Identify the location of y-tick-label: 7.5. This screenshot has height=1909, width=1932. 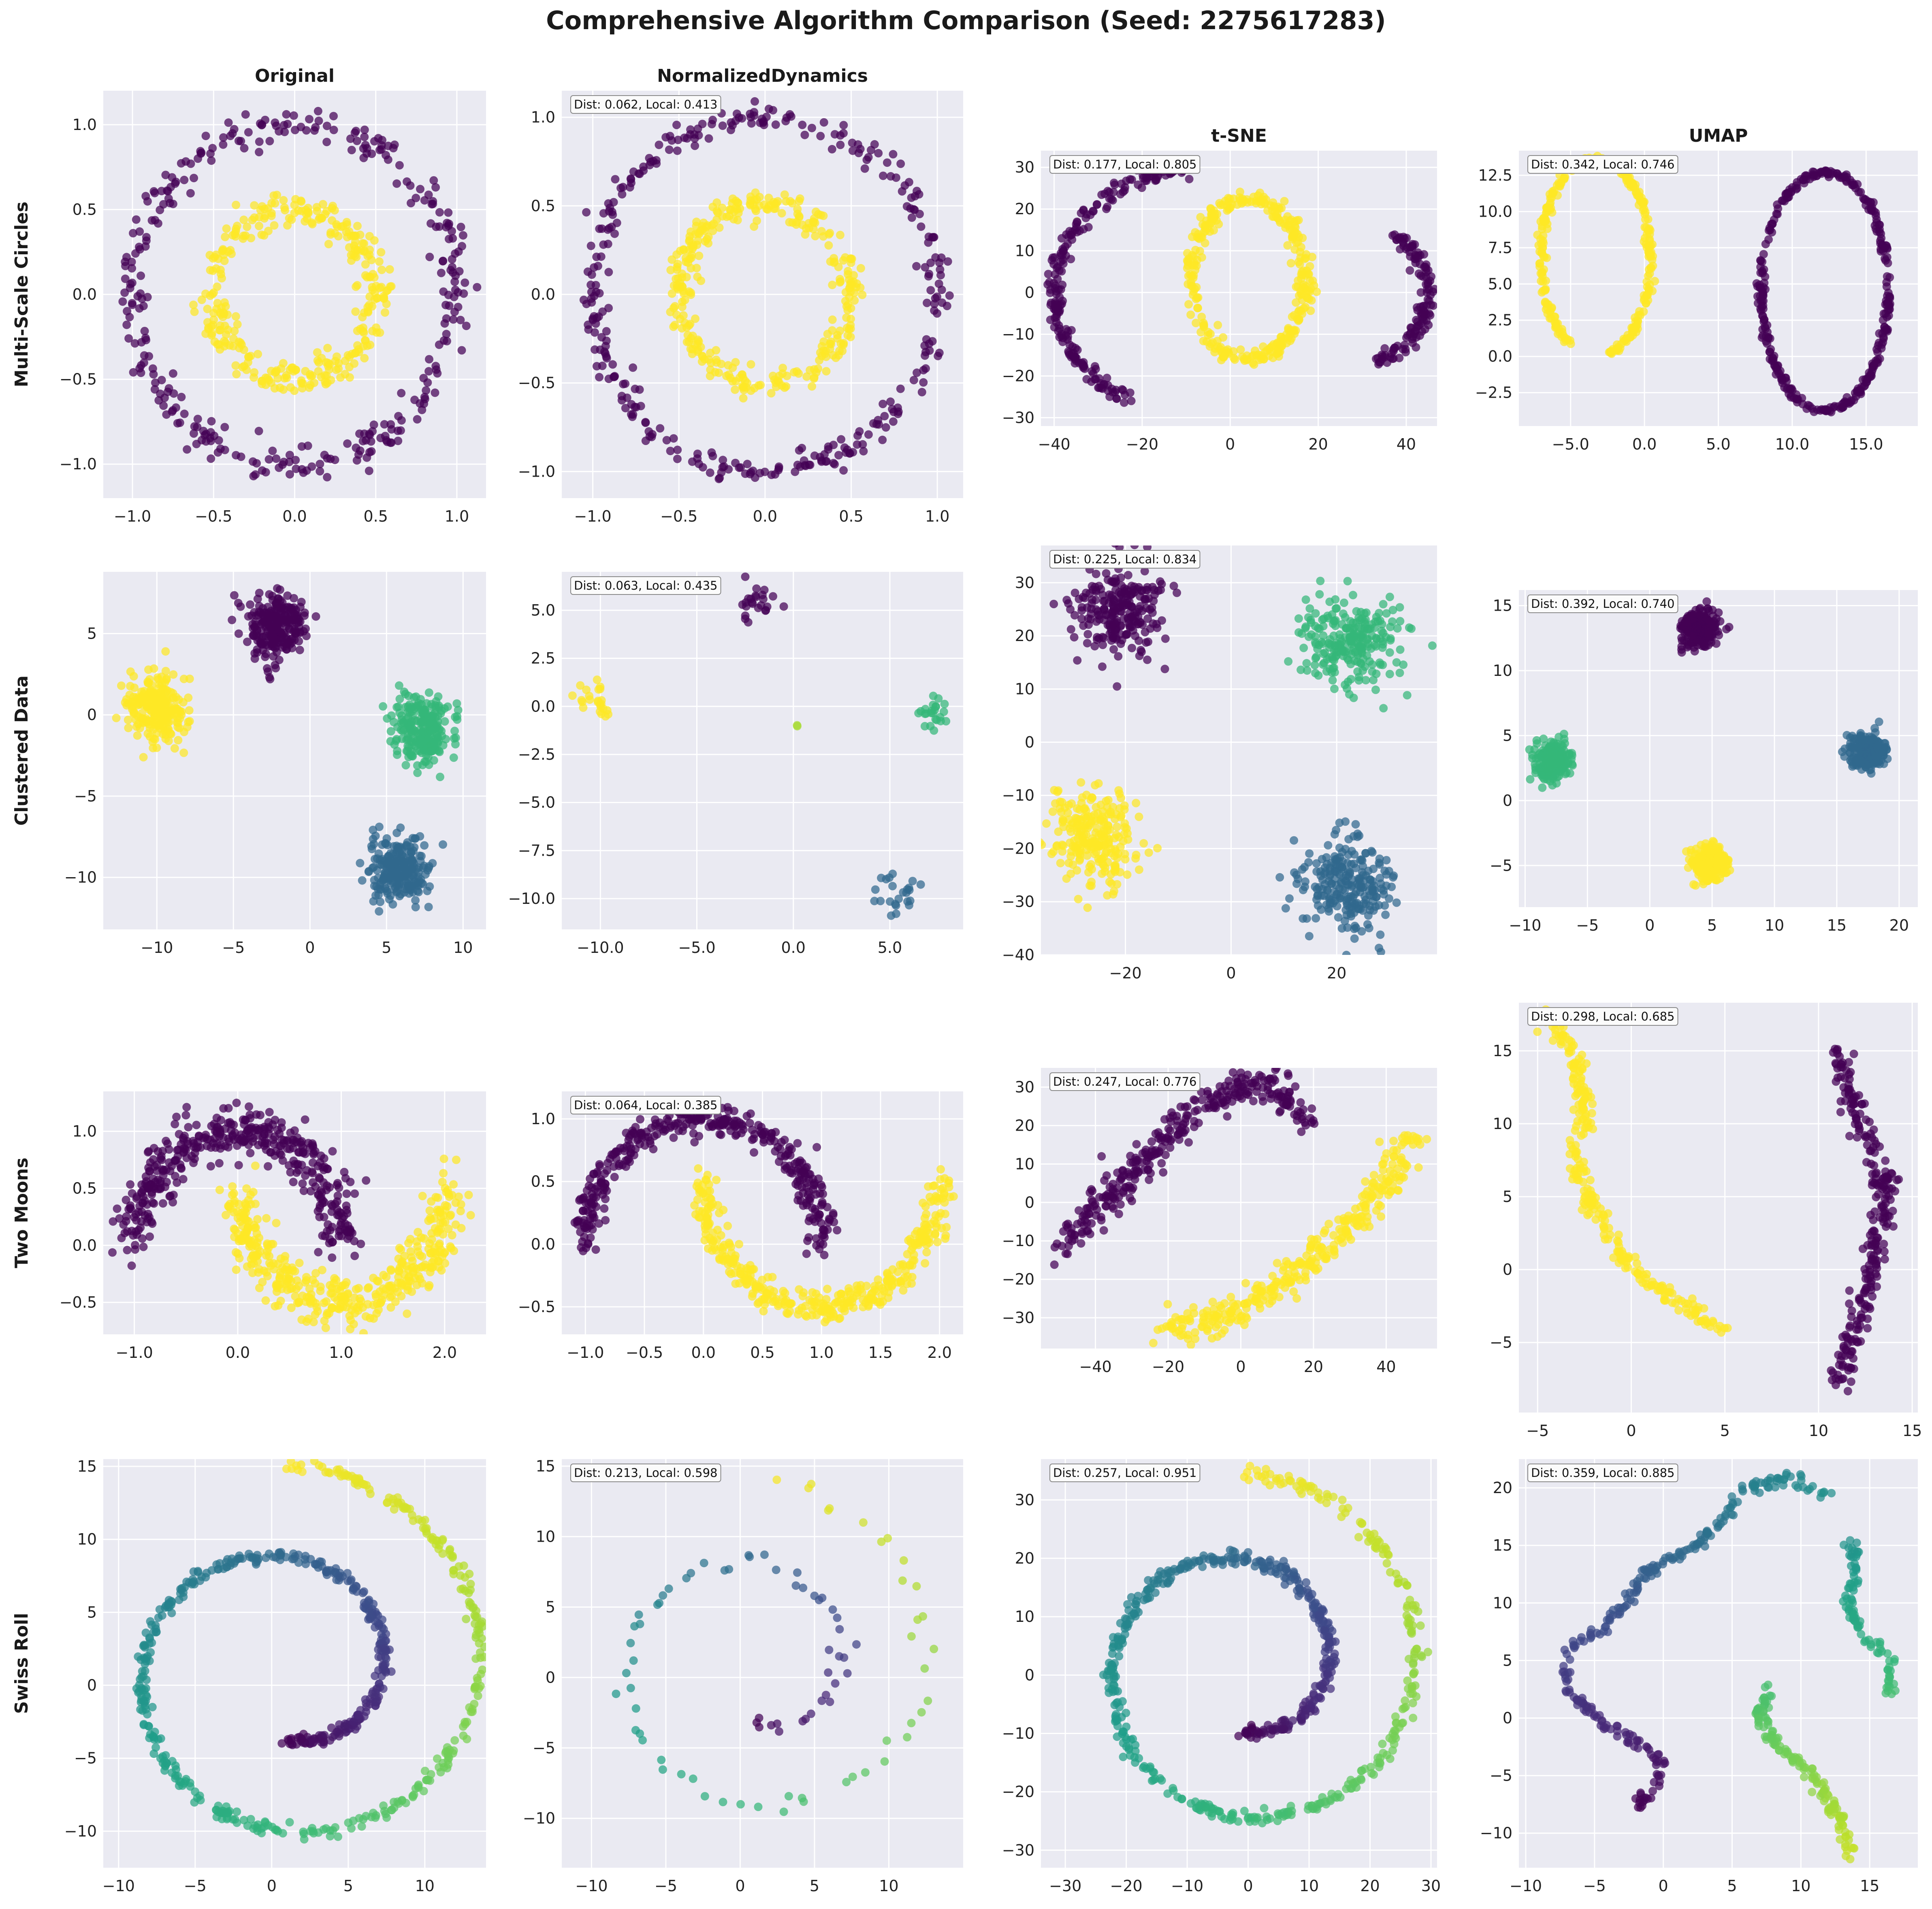
(1500, 248).